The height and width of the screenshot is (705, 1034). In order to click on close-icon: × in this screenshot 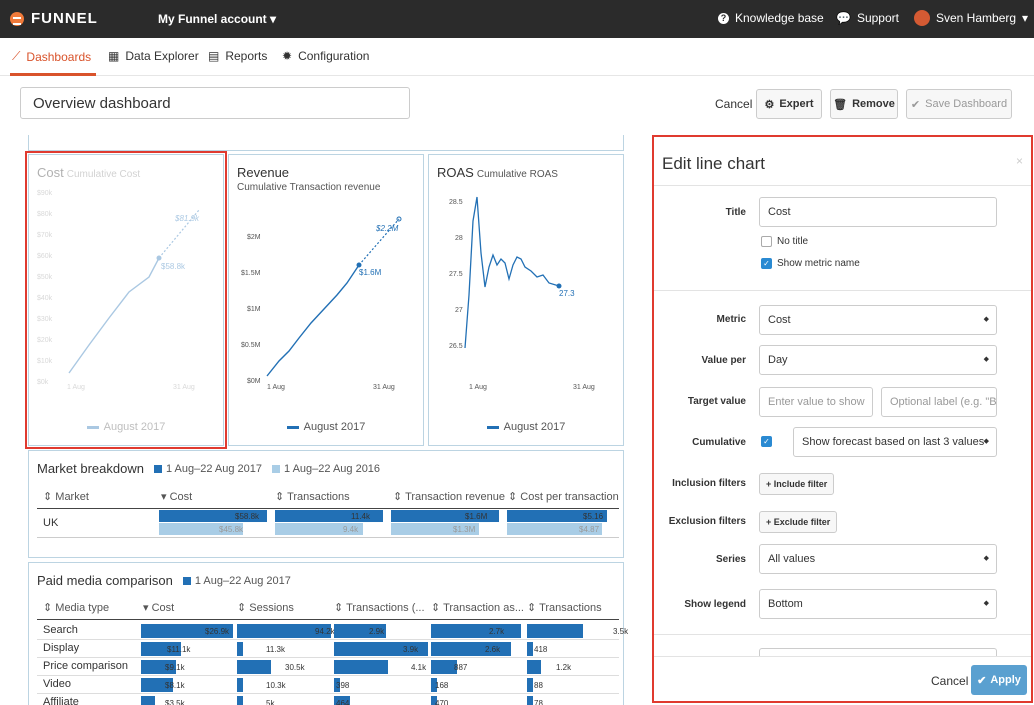, I will do `click(1019, 161)`.